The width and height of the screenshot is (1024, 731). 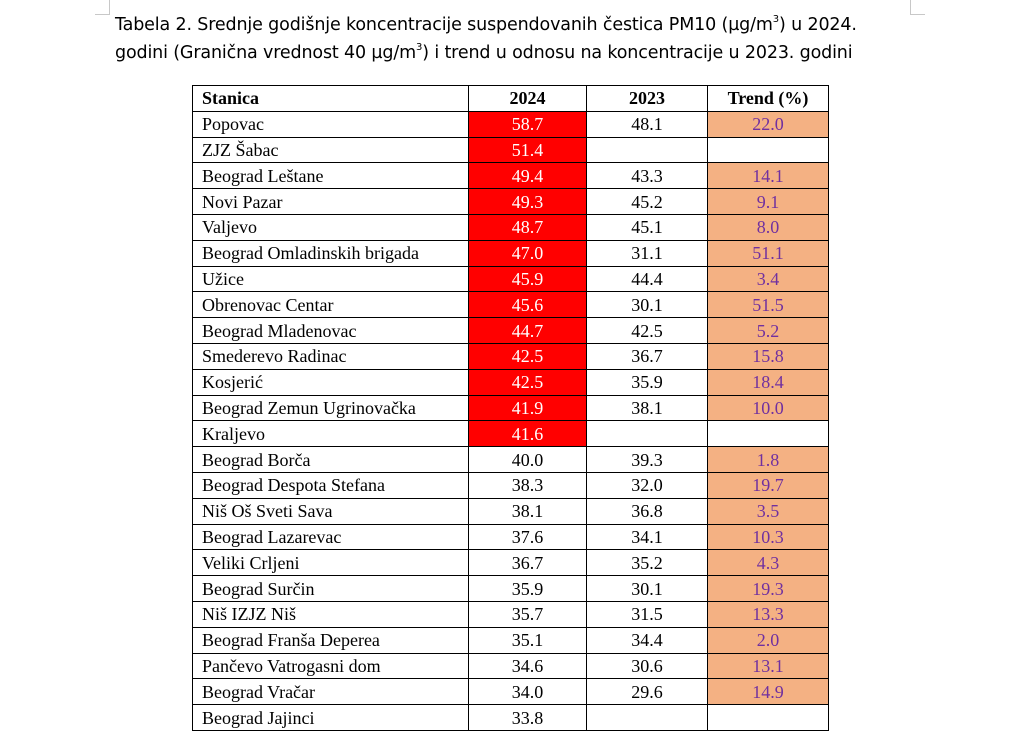 What do you see at coordinates (647, 124) in the screenshot?
I see `value-2023-cell: 48.1` at bounding box center [647, 124].